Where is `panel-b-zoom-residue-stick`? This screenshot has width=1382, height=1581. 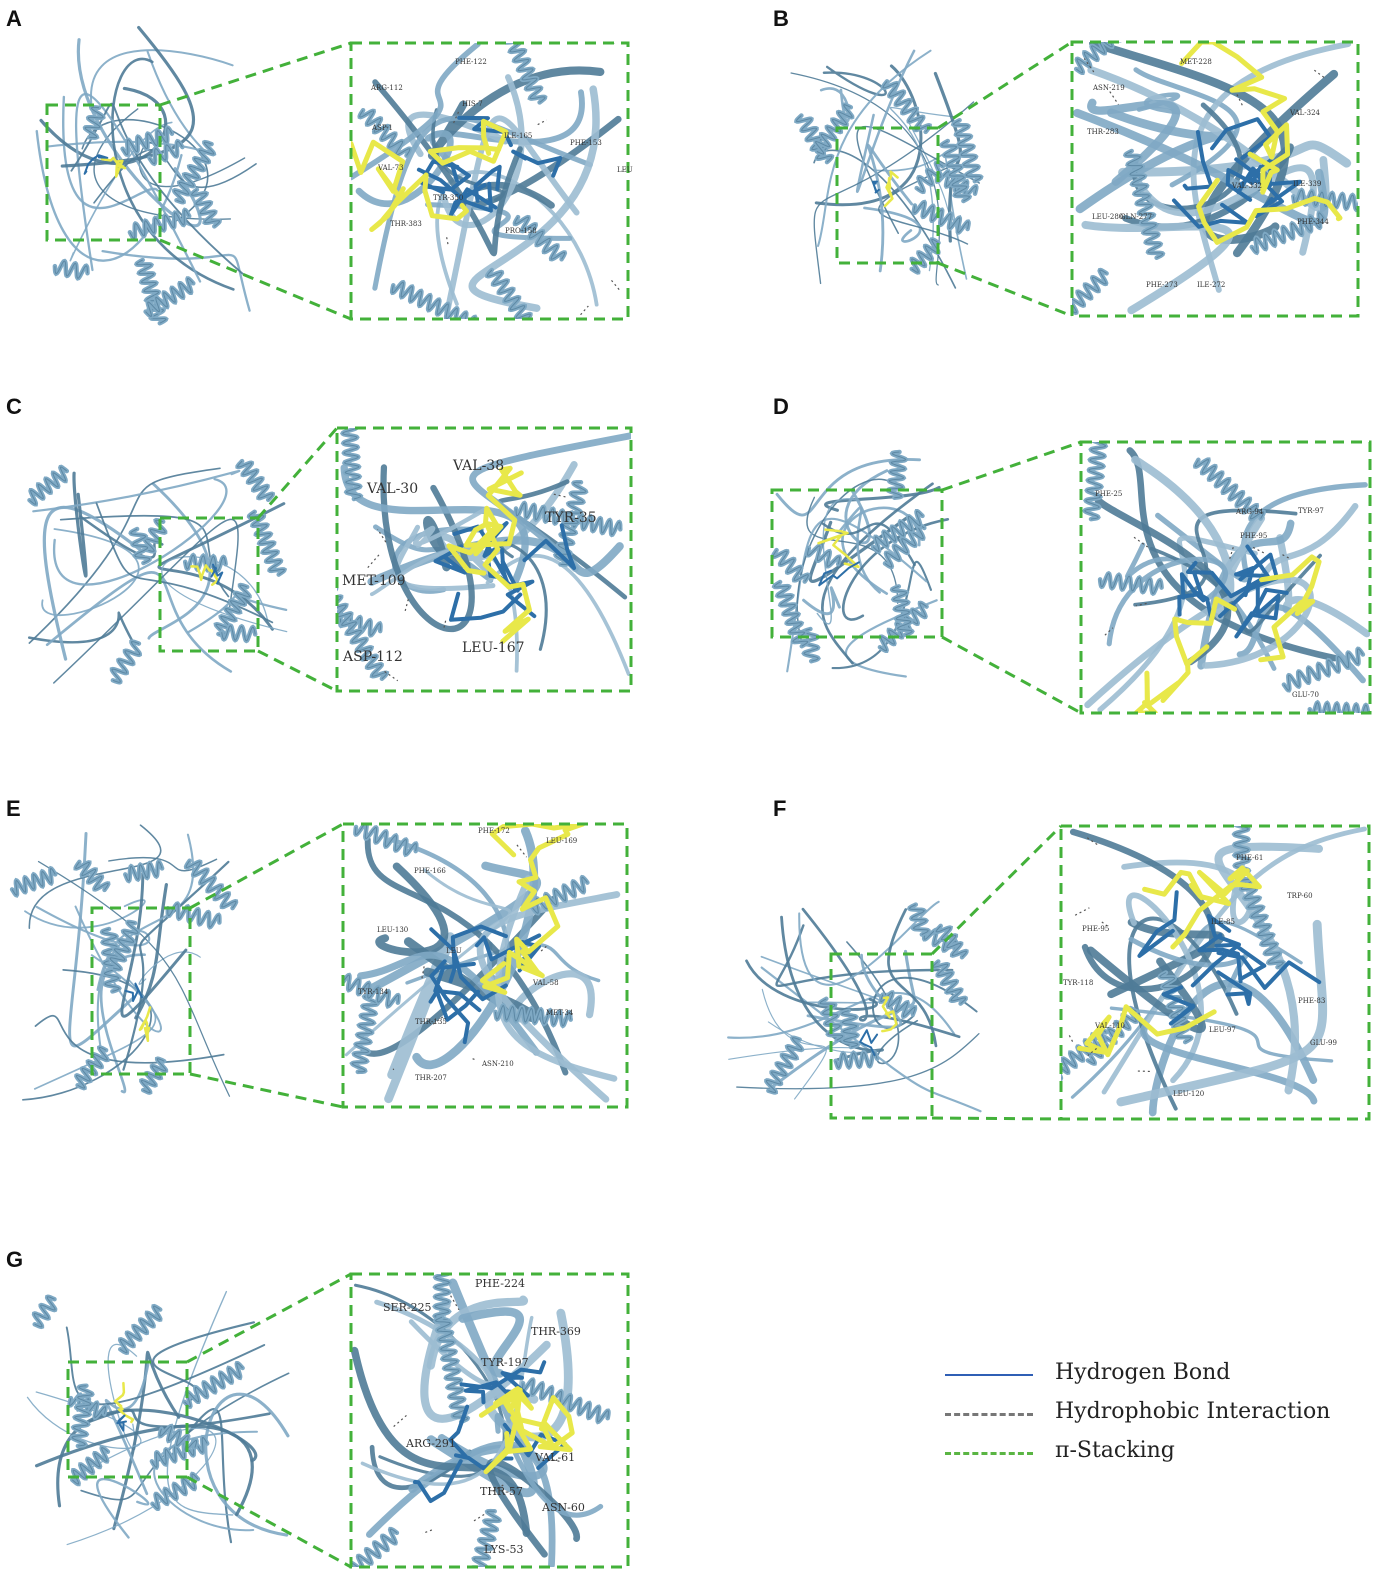
panel-b-zoom-residue-stick is located at coordinates (1241, 138).